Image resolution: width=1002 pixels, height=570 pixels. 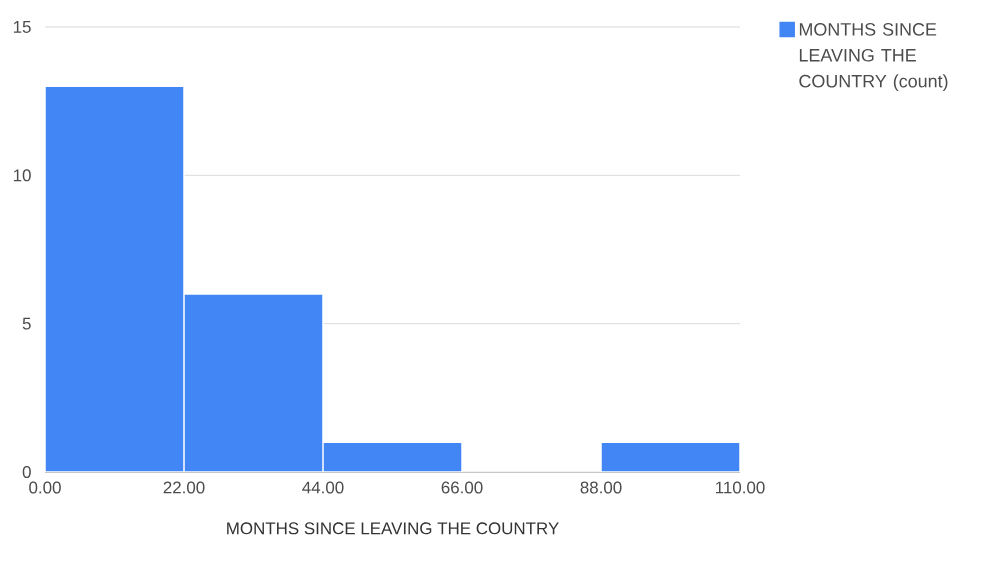 I want to click on x-tick-label: 88.00, so click(x=601, y=487).